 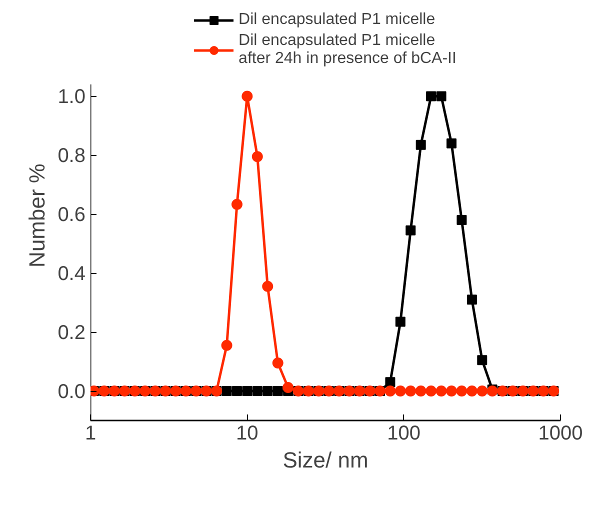 What do you see at coordinates (337, 20) in the screenshot?
I see `legend-label: Dil encapsulated P1 micelle` at bounding box center [337, 20].